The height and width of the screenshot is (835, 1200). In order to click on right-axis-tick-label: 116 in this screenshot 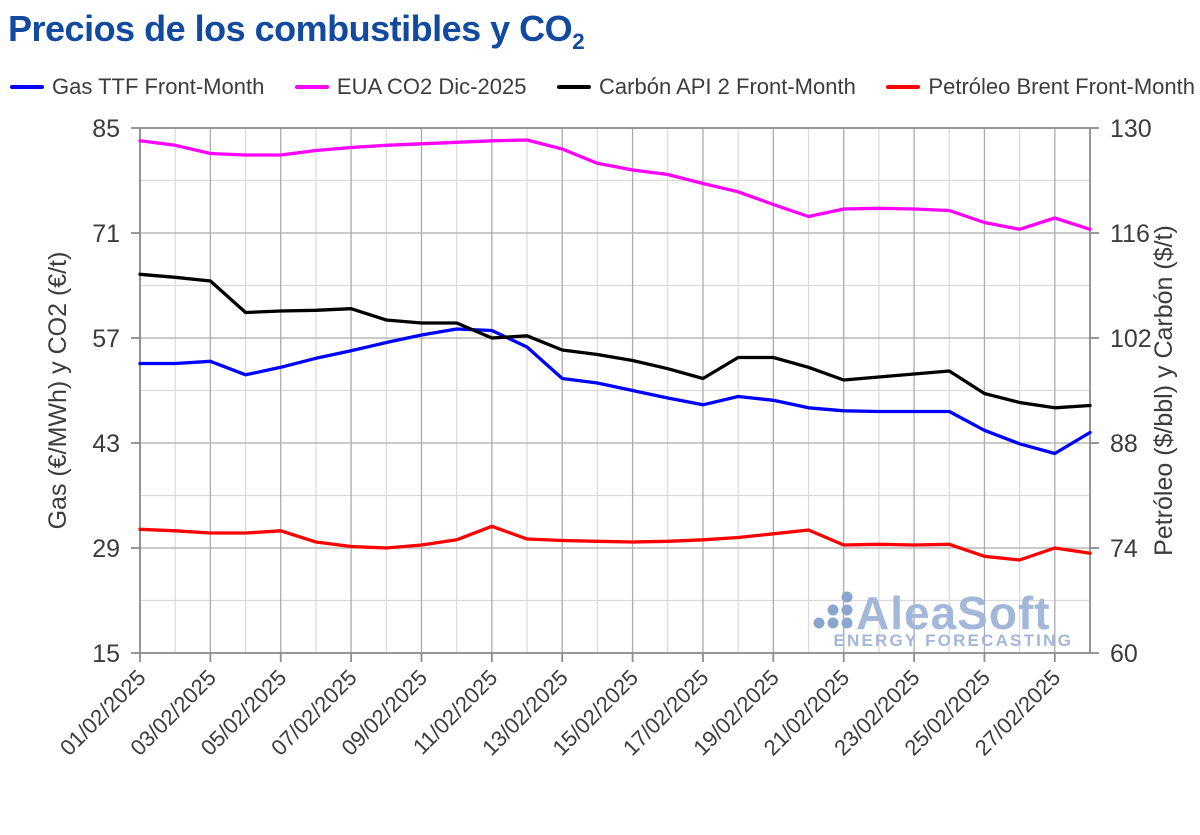, I will do `click(1130, 234)`.